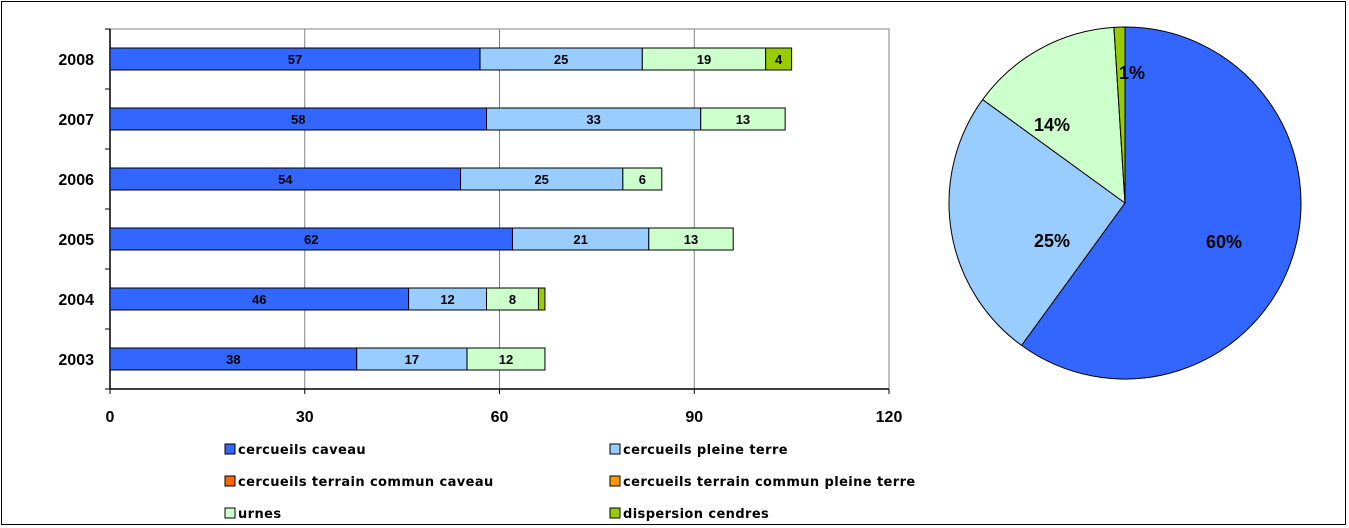 The image size is (1349, 528). I want to click on legend-item: cercueils terrain commun caveau, so click(359, 482).